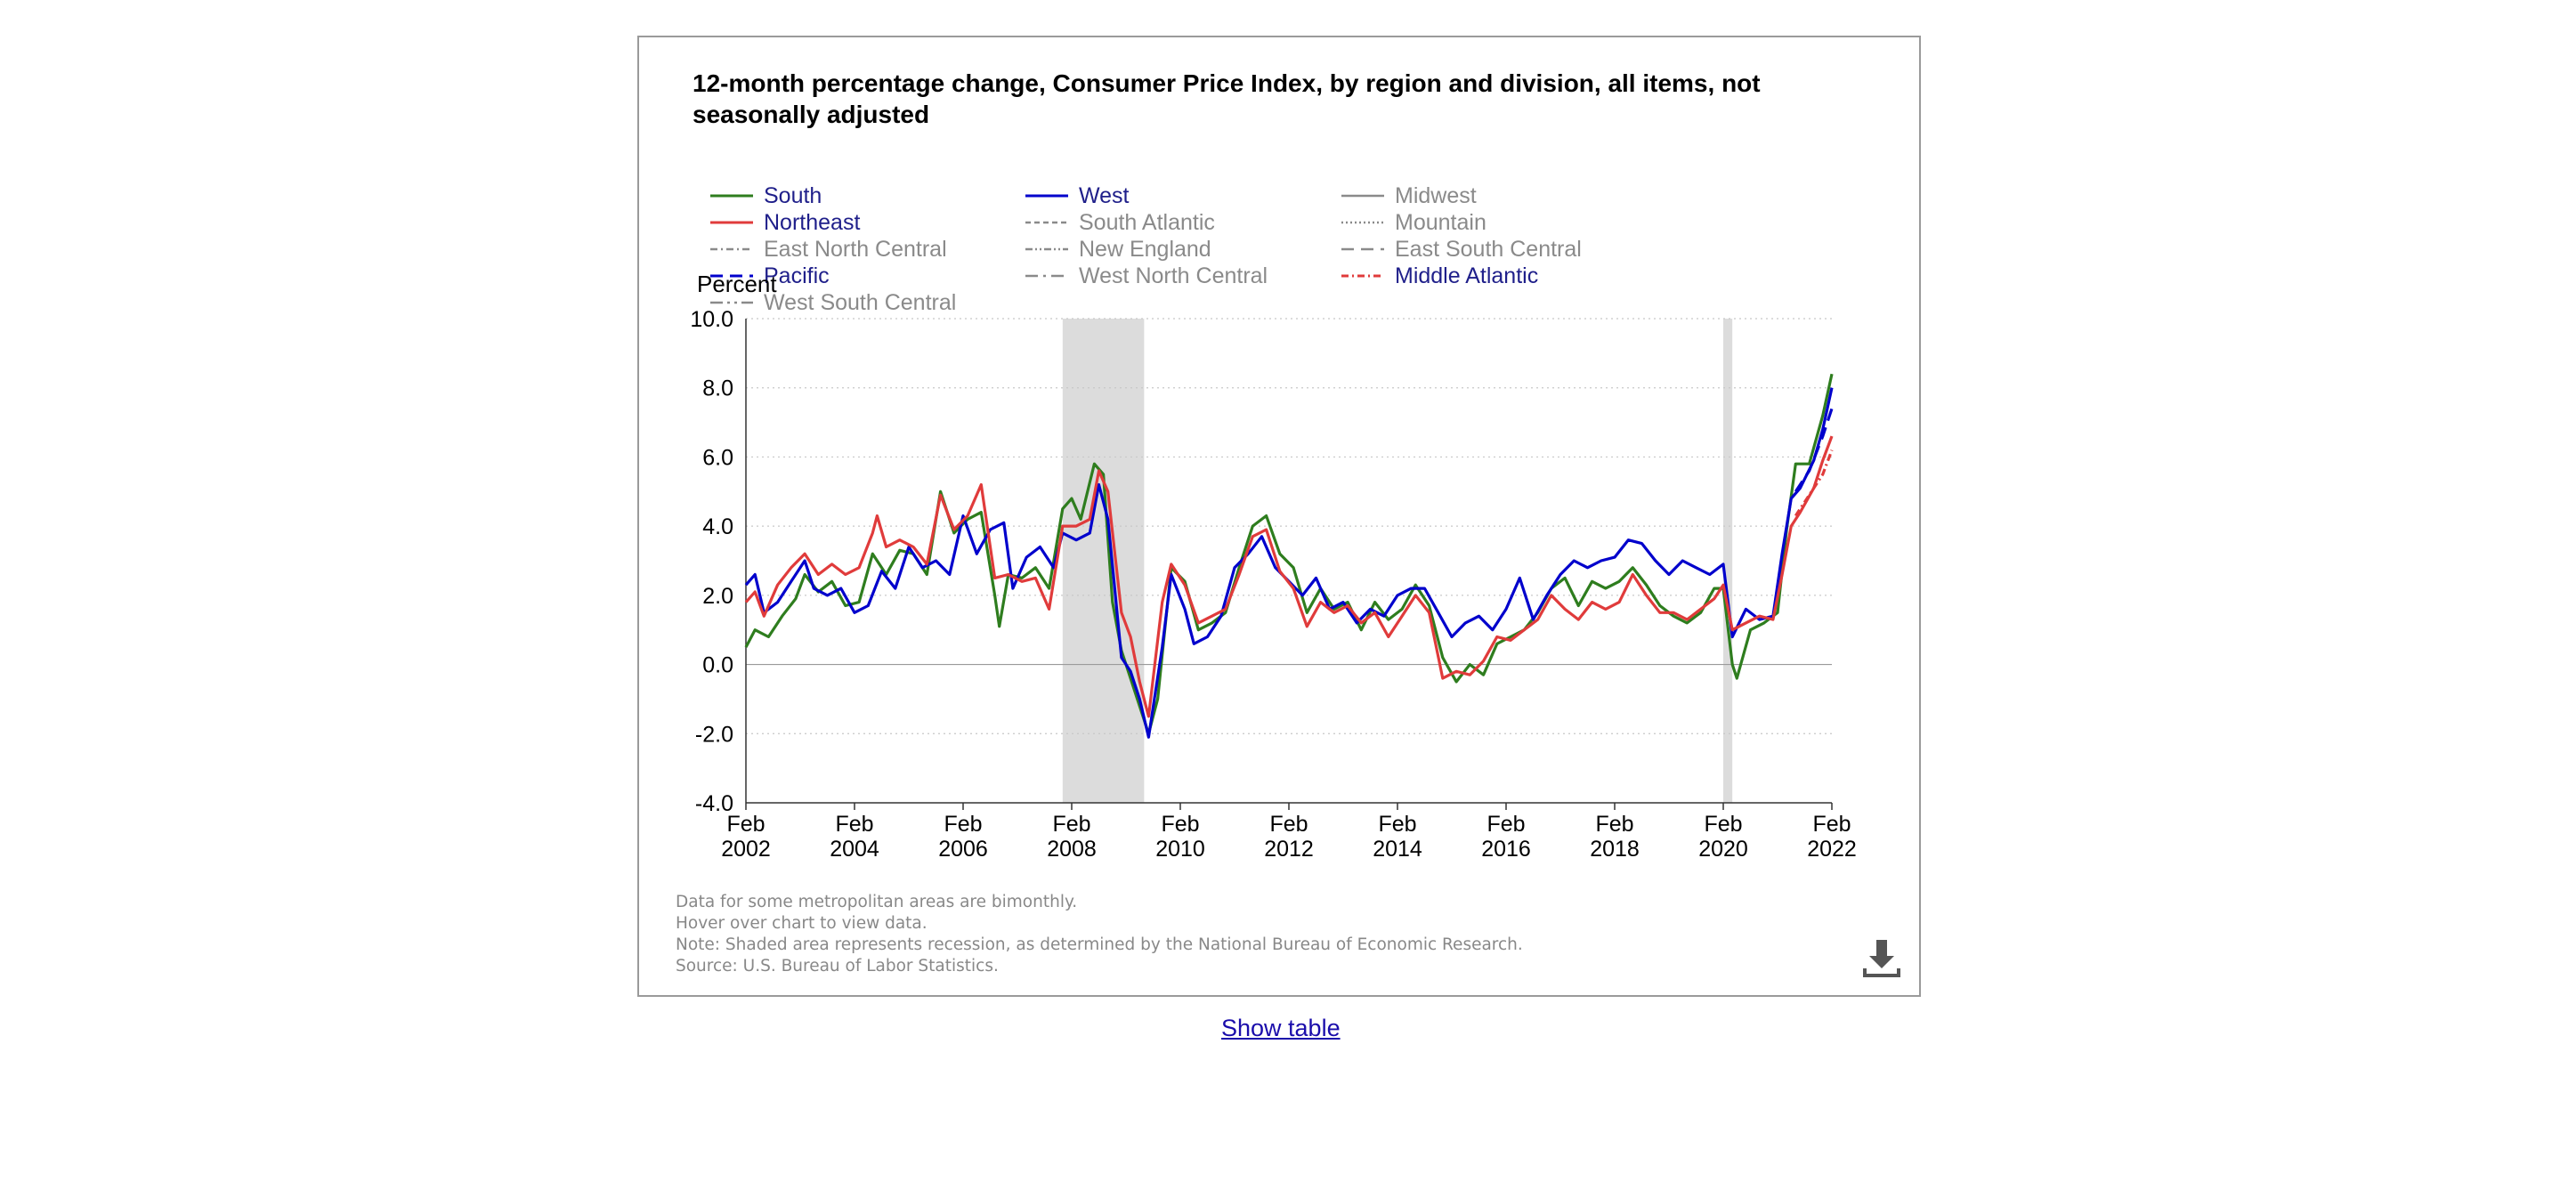  Describe the element at coordinates (1506, 849) in the screenshot. I see `x-tick-label: 2016` at that location.